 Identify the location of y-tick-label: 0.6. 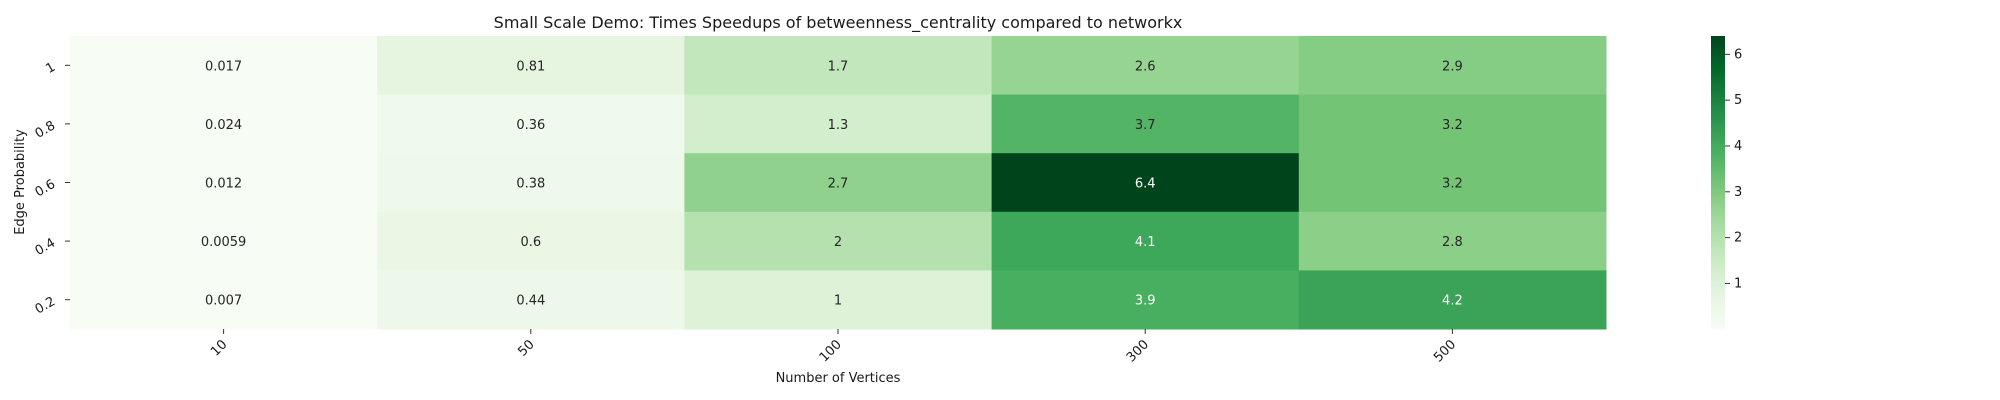
(45, 188).